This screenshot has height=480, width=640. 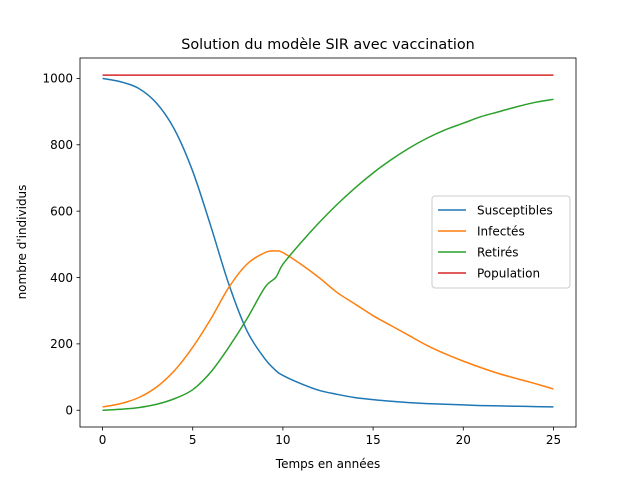 What do you see at coordinates (498, 252) in the screenshot?
I see `legend-label-retirés: Retirés` at bounding box center [498, 252].